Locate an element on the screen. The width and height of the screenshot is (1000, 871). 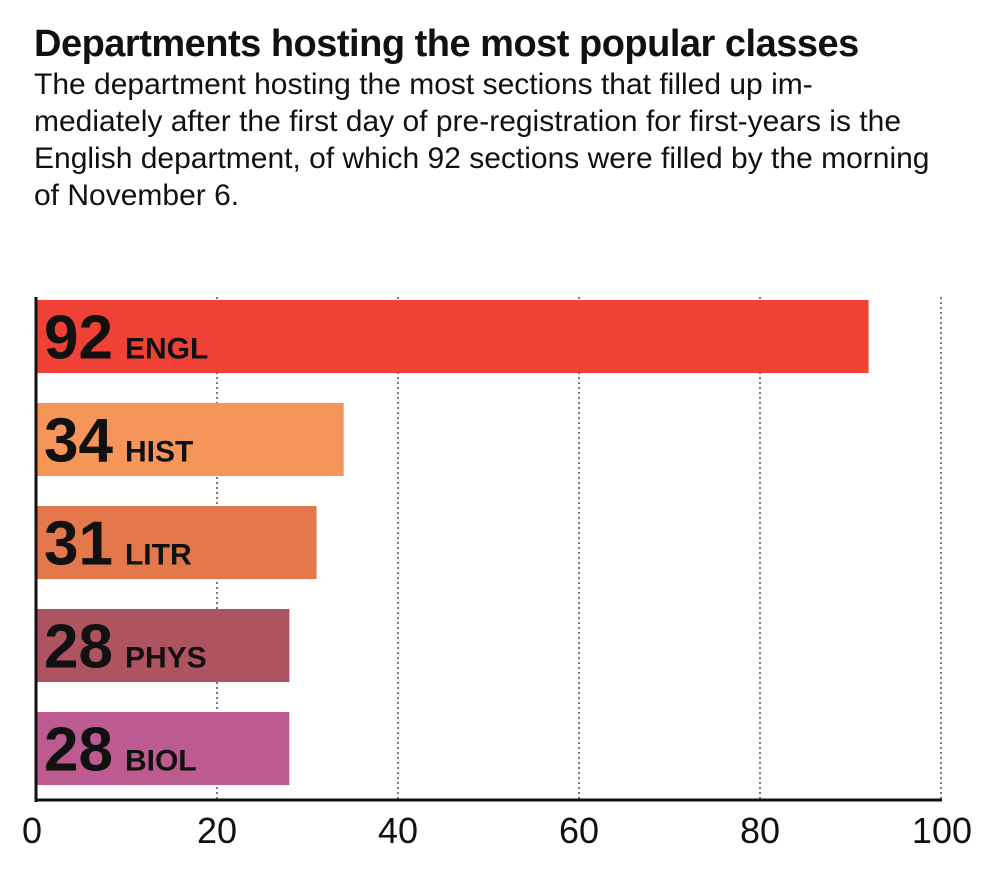
bar-category-label: BIOL is located at coordinates (161, 761).